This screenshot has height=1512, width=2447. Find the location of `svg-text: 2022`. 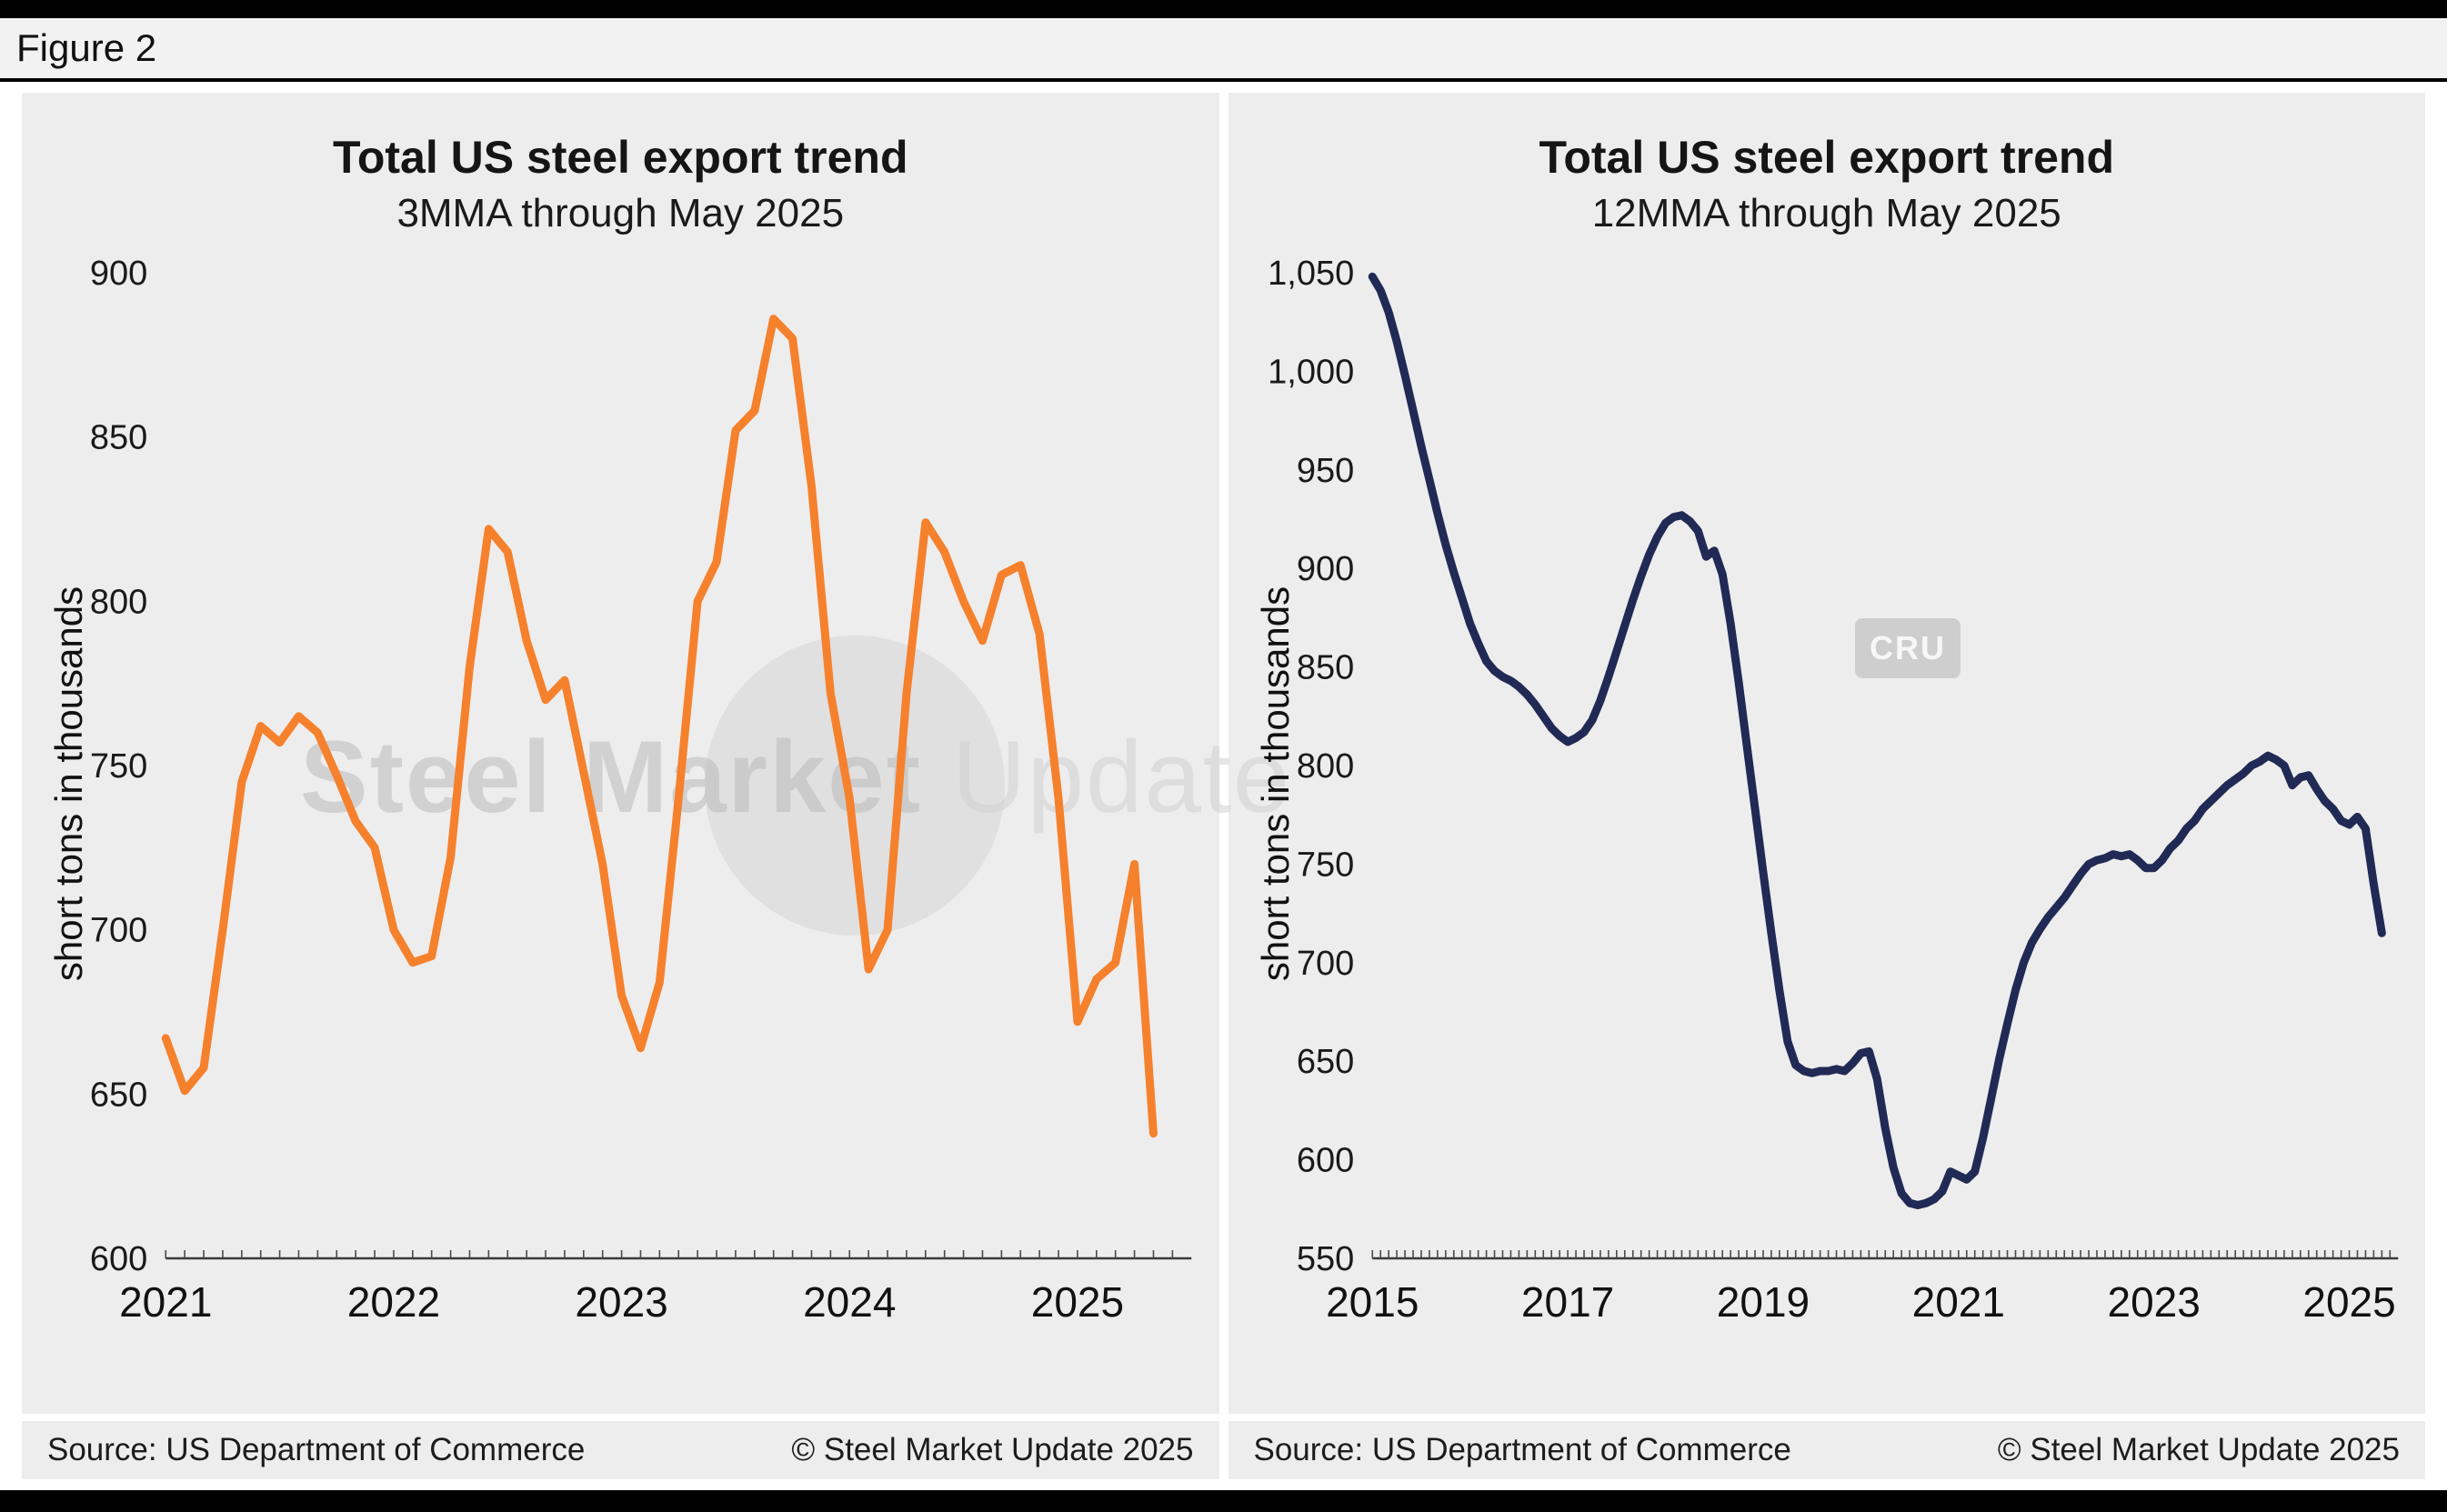

svg-text: 2022 is located at coordinates (394, 1302).